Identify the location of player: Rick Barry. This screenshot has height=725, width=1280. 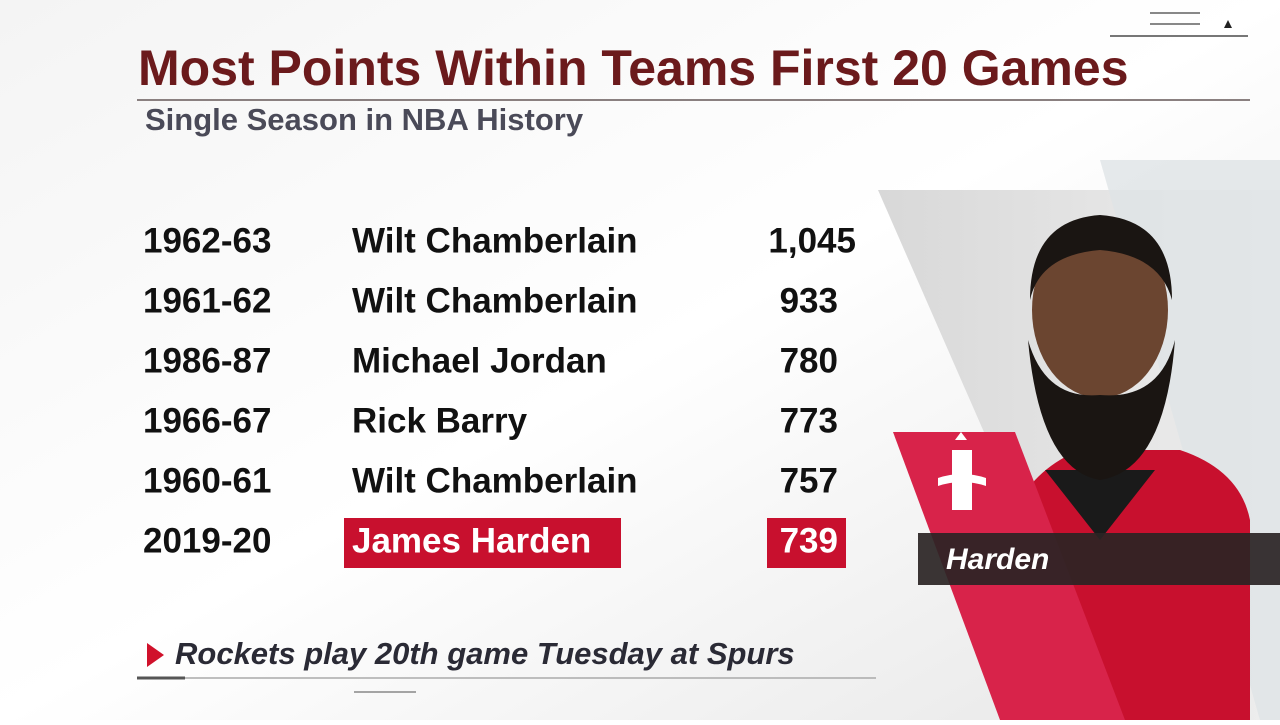
(440, 420).